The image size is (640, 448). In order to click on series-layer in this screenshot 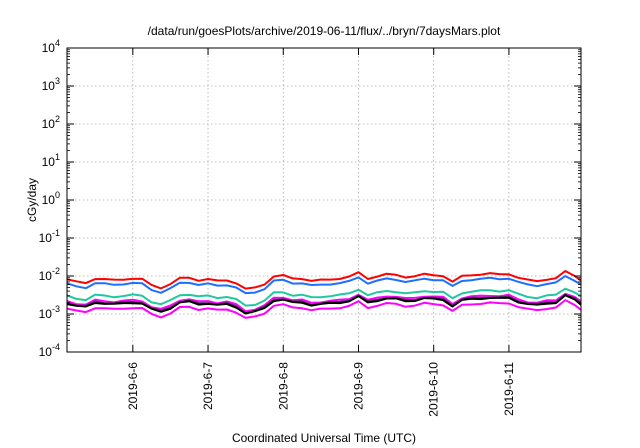, I will do `click(324, 294)`.